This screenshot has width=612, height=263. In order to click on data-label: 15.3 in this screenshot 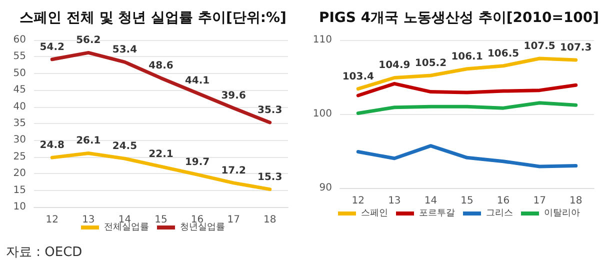, I will do `click(270, 177)`.